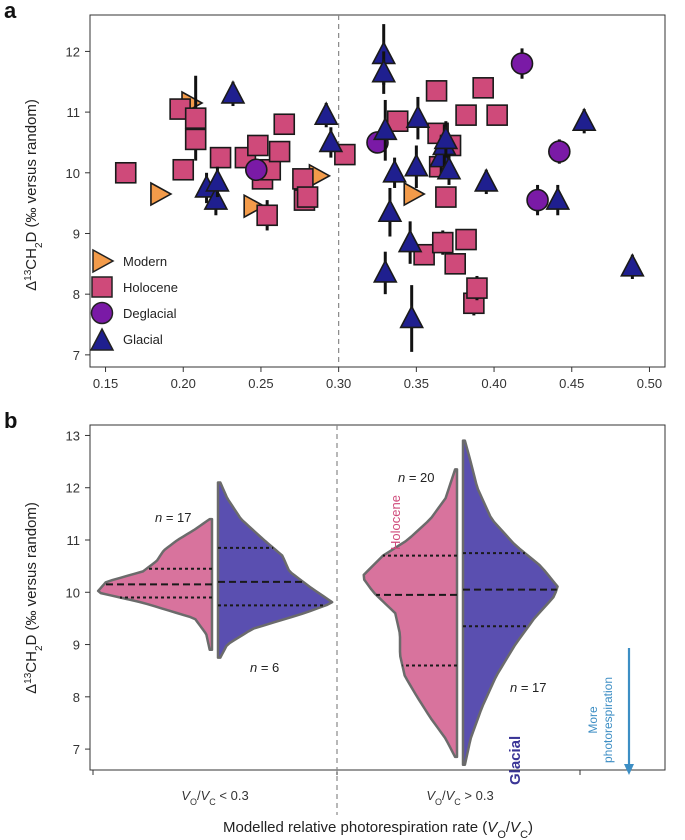  I want to click on x-tick-label: 0.50, so click(649, 383).